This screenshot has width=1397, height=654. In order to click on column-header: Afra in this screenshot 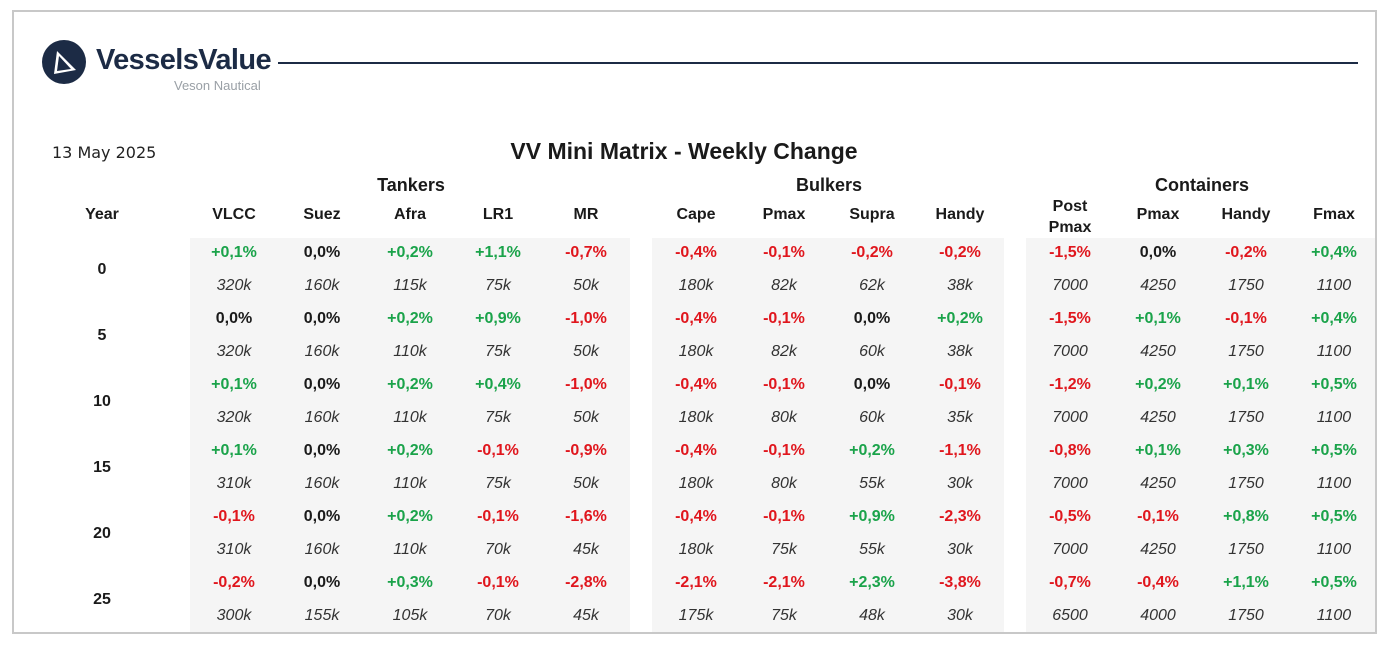, I will do `click(409, 214)`.